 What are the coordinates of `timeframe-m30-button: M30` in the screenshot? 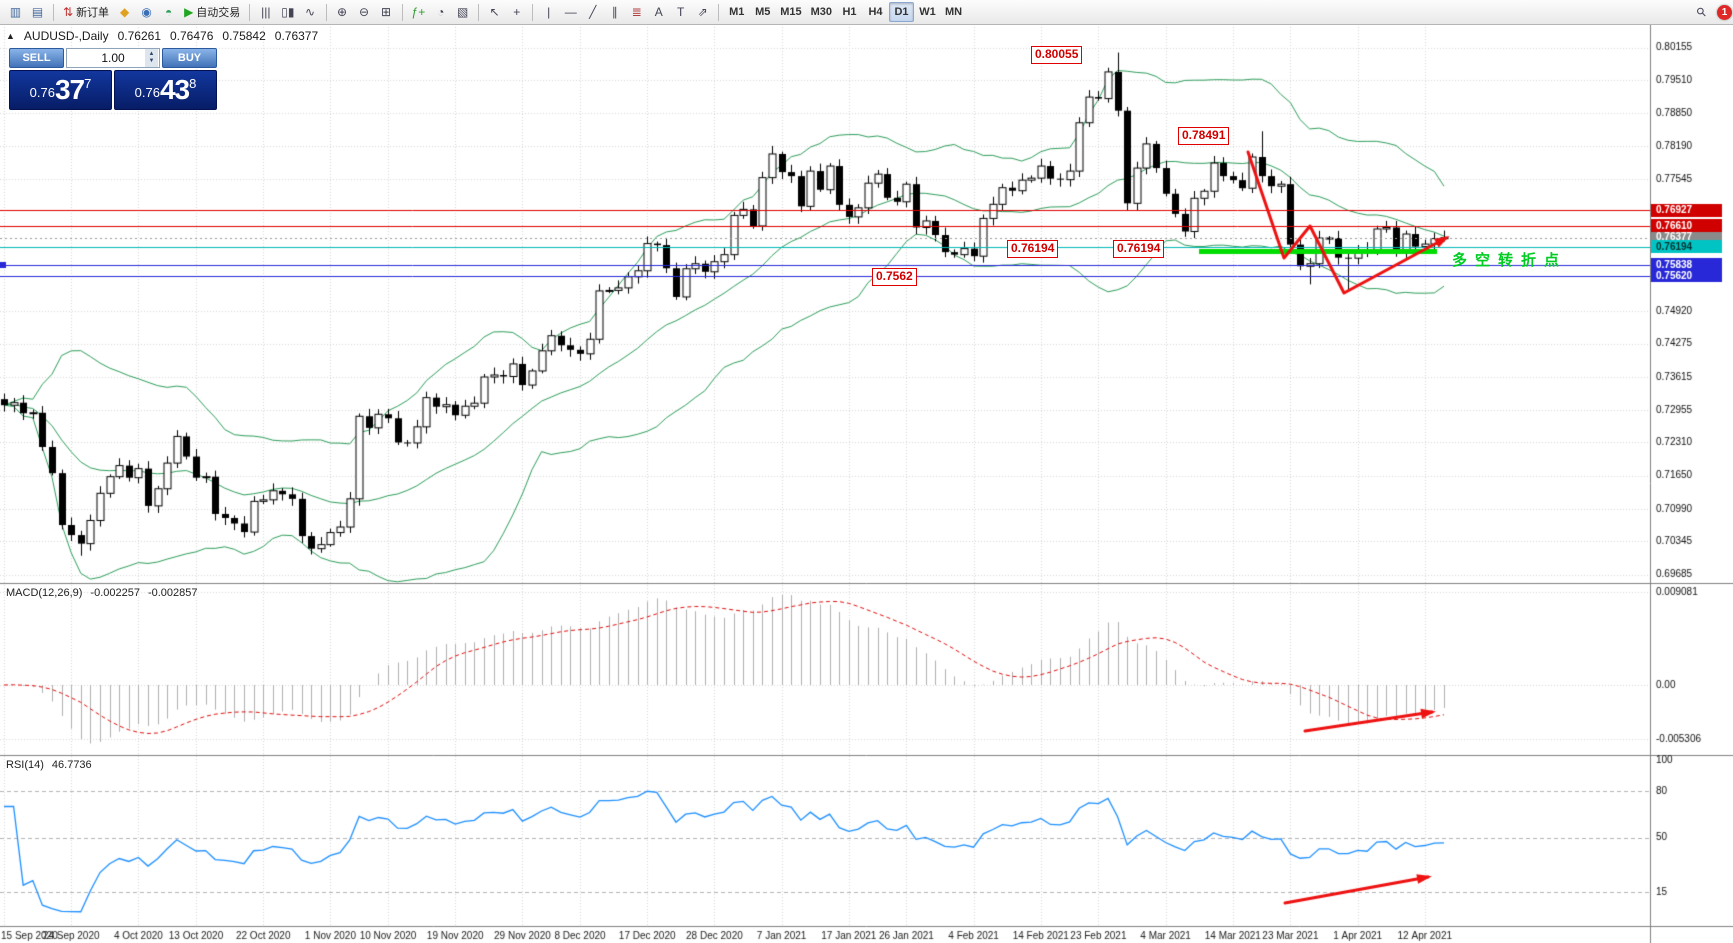 It's located at (821, 12).